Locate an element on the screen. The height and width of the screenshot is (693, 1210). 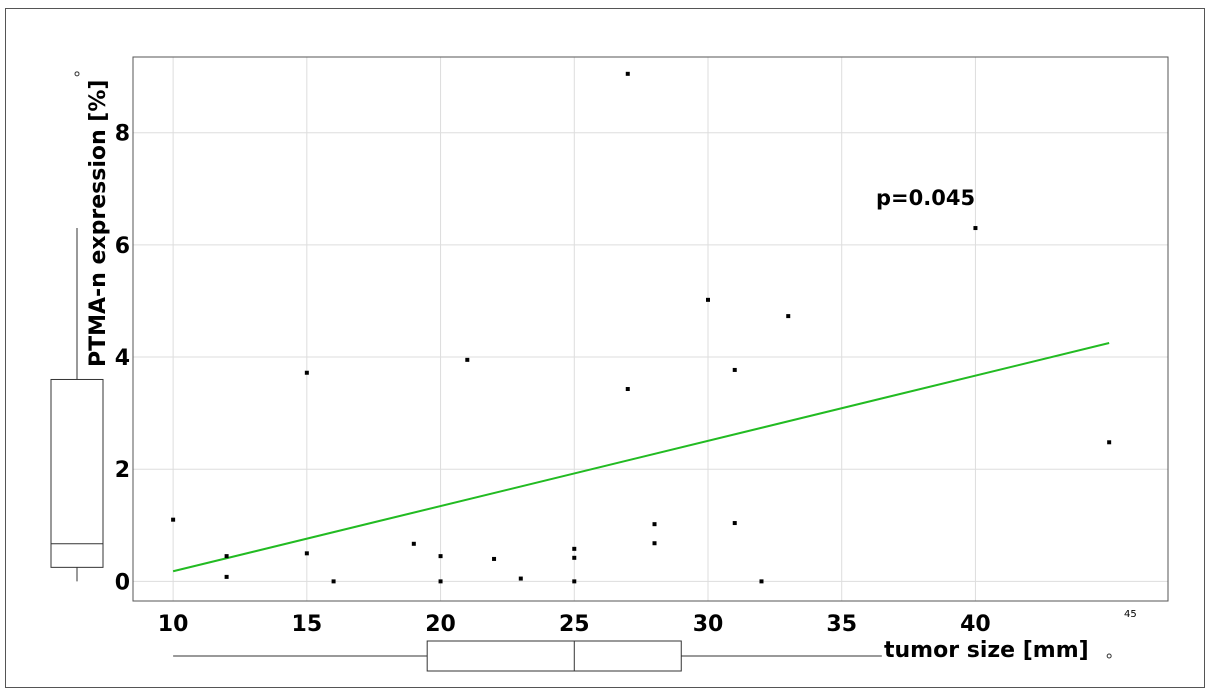
x-tick-label: 25 is located at coordinates (574, 624).